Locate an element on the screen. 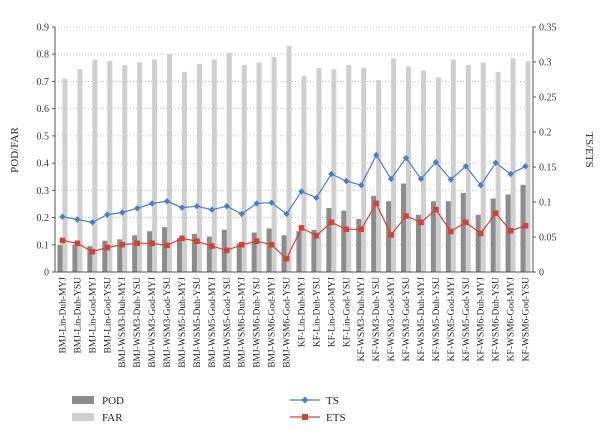 This screenshot has height=443, width=600. category-label-25: KF-WSM5-Duh-YSU is located at coordinates (437, 319).